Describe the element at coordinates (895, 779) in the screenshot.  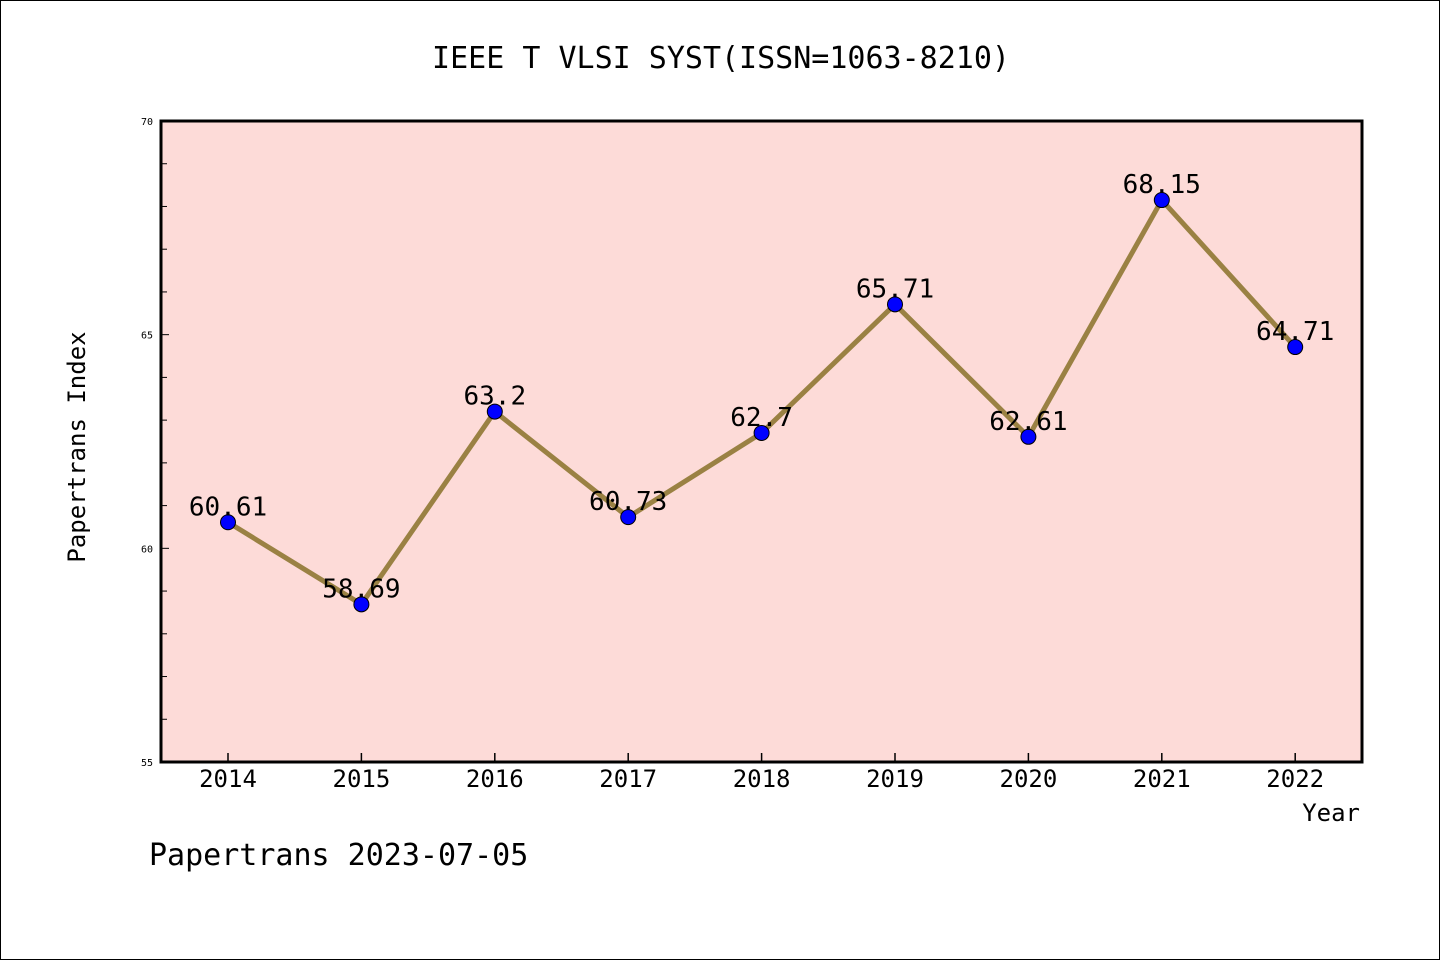
I see `x-tick-label: 2019` at that location.